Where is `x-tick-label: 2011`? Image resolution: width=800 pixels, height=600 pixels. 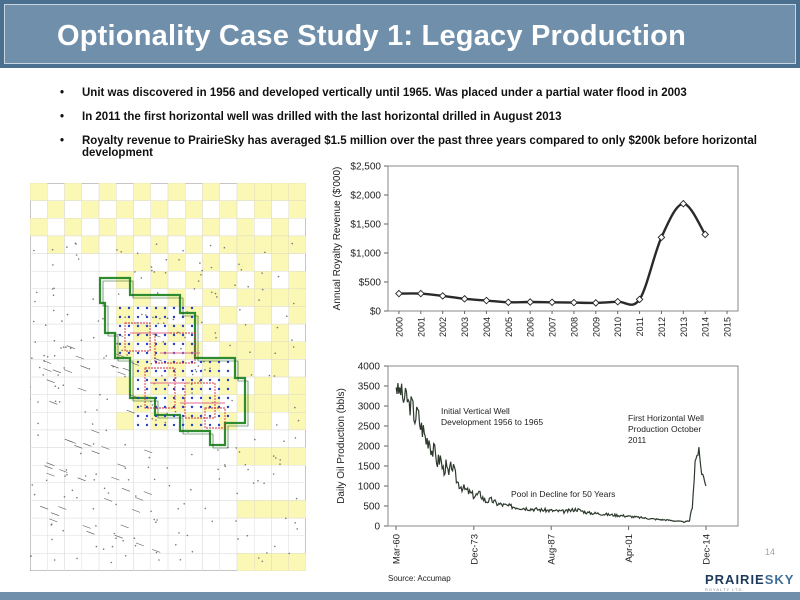 x-tick-label: 2011 is located at coordinates (640, 326).